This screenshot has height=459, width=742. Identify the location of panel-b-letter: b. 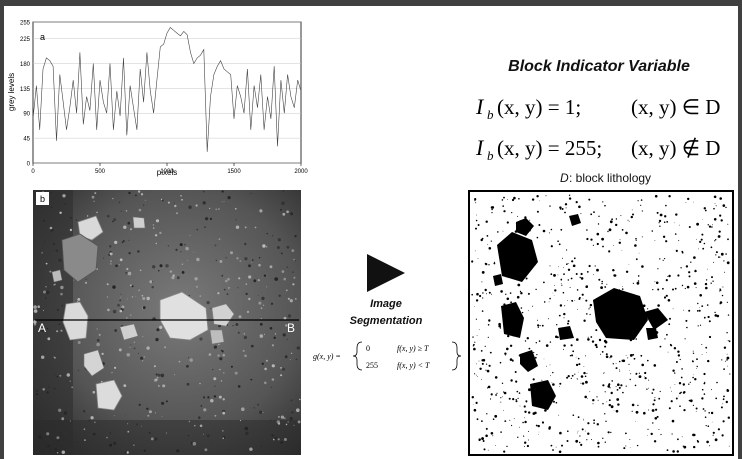
(42, 199).